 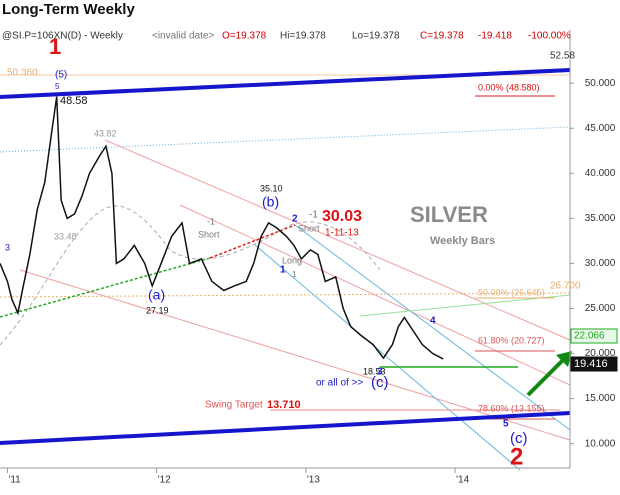 What do you see at coordinates (61, 75) in the screenshot?
I see `annotation: (5)` at bounding box center [61, 75].